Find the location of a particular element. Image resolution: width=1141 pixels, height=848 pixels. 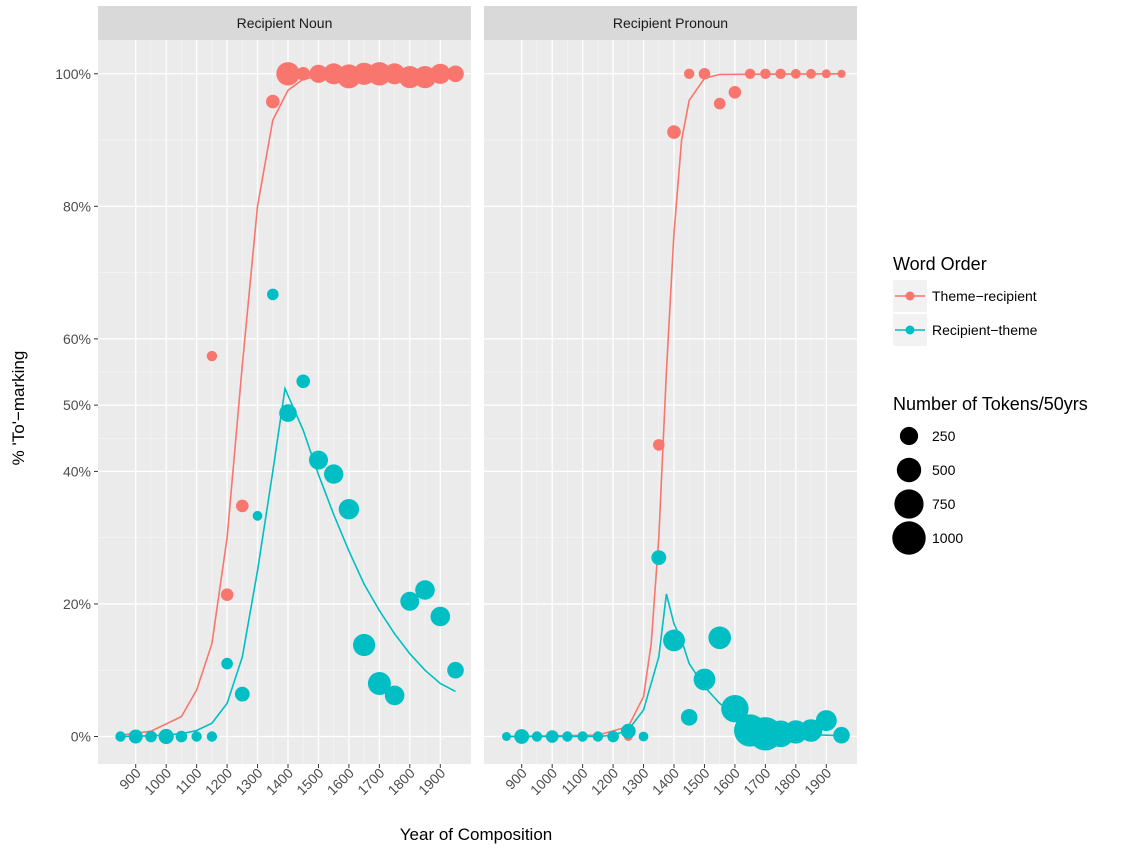

y-tick-label: 80% is located at coordinates (77, 206).